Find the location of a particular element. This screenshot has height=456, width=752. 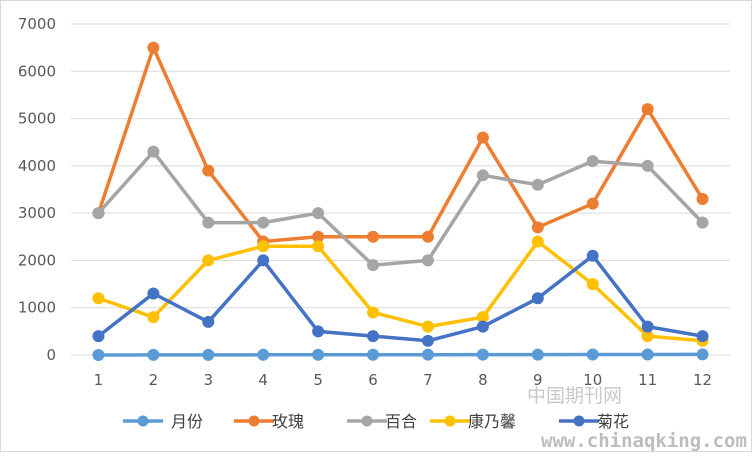

y-tick-label: 7000 is located at coordinates (37, 24).